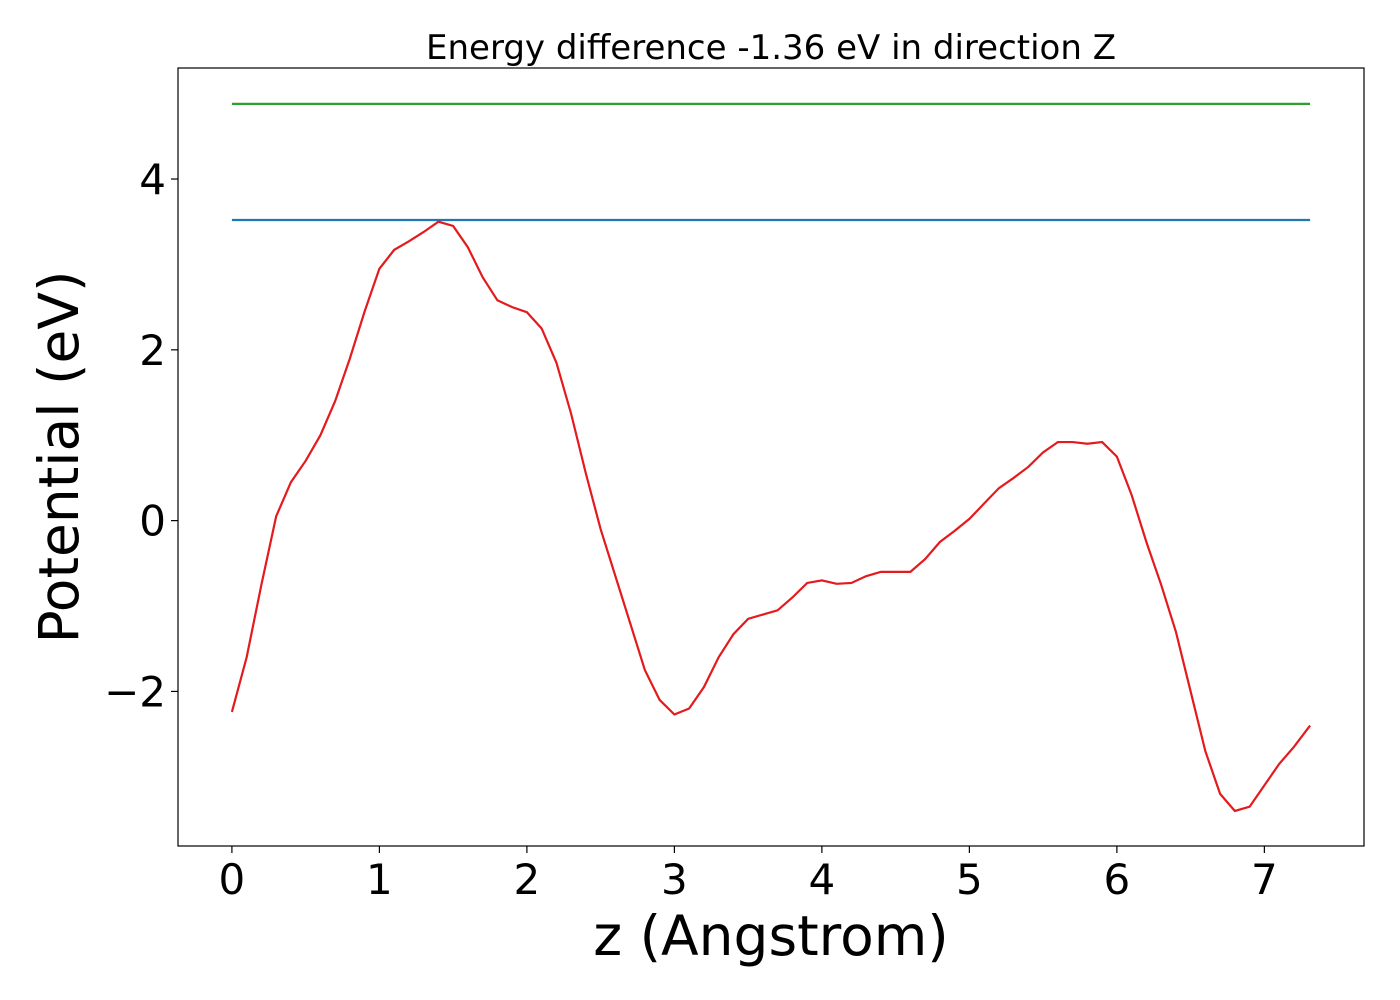  Describe the element at coordinates (527, 879) in the screenshot. I see `x-tick-label: 2` at that location.